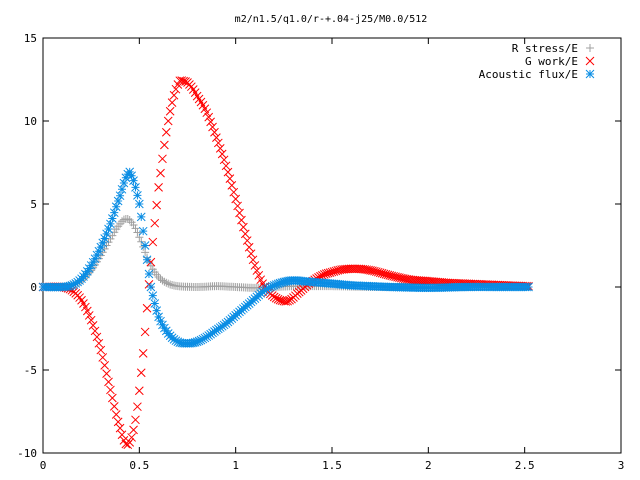 This screenshot has height=480, width=640. I want to click on x-tick-label: 0.5, so click(139, 465).